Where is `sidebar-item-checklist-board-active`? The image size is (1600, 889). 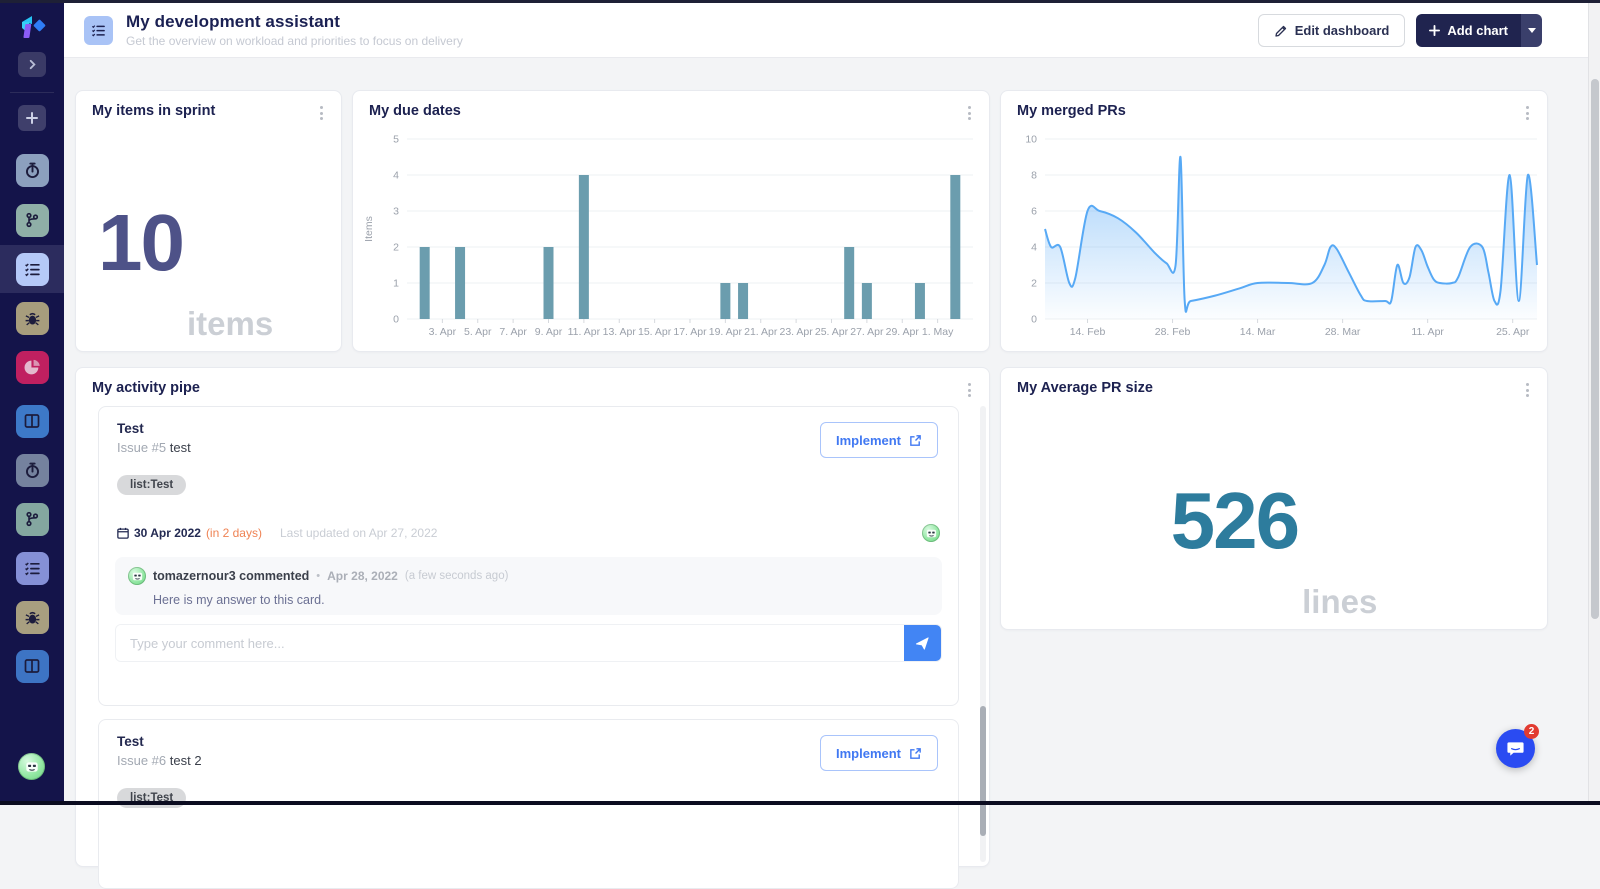
sidebar-item-checklist-board-active is located at coordinates (32, 269).